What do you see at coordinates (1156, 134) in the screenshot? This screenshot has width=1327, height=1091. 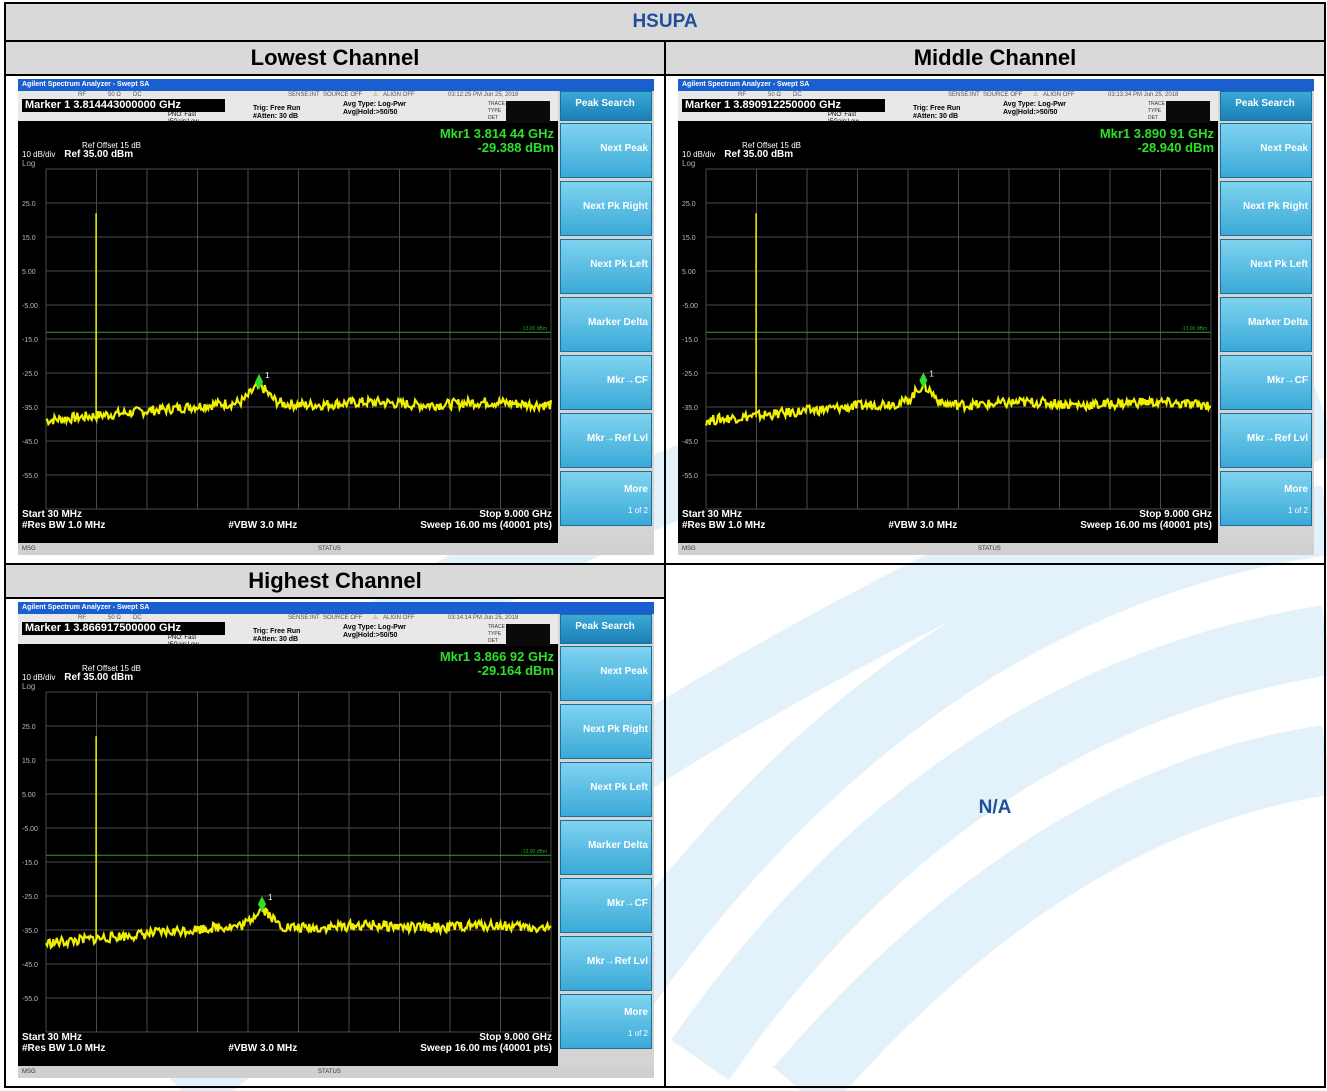 I see `marker-frequency: Mkr1 3.890 91 GHz` at bounding box center [1156, 134].